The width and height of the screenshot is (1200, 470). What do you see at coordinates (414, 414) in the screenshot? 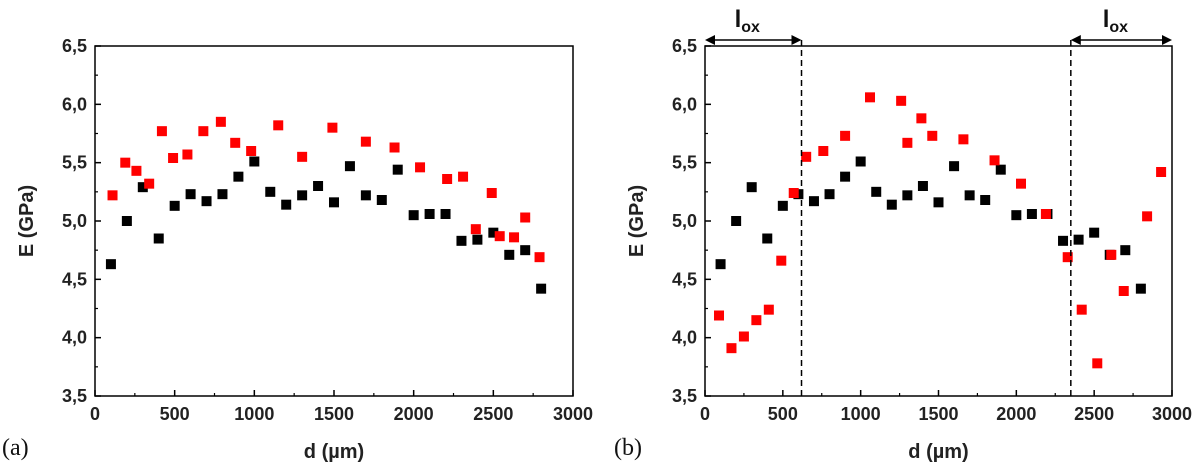
I see `panel-a-x-tick-label: 2000` at bounding box center [414, 414].